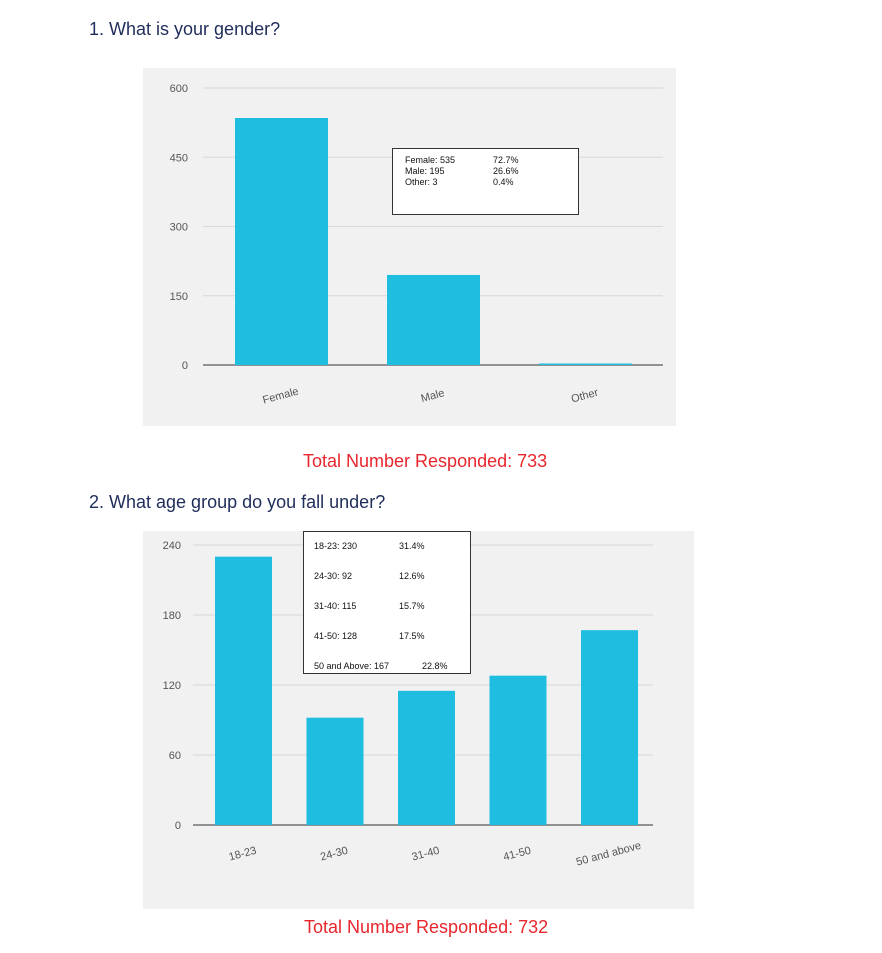 The image size is (882, 953). What do you see at coordinates (179, 89) in the screenshot?
I see `y-tick-label: 600` at bounding box center [179, 89].